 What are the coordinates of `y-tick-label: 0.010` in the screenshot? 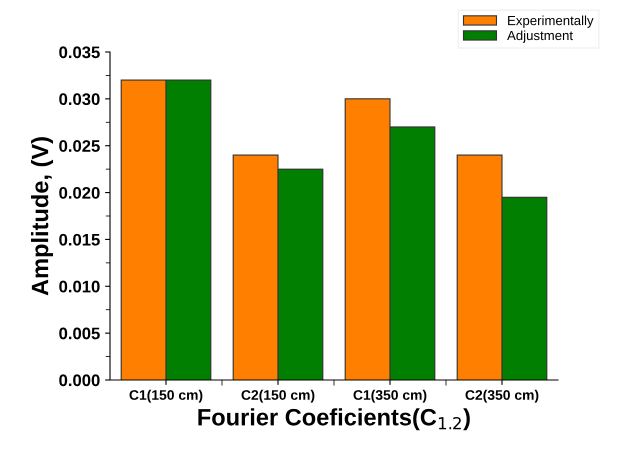 It's located at (79, 286).